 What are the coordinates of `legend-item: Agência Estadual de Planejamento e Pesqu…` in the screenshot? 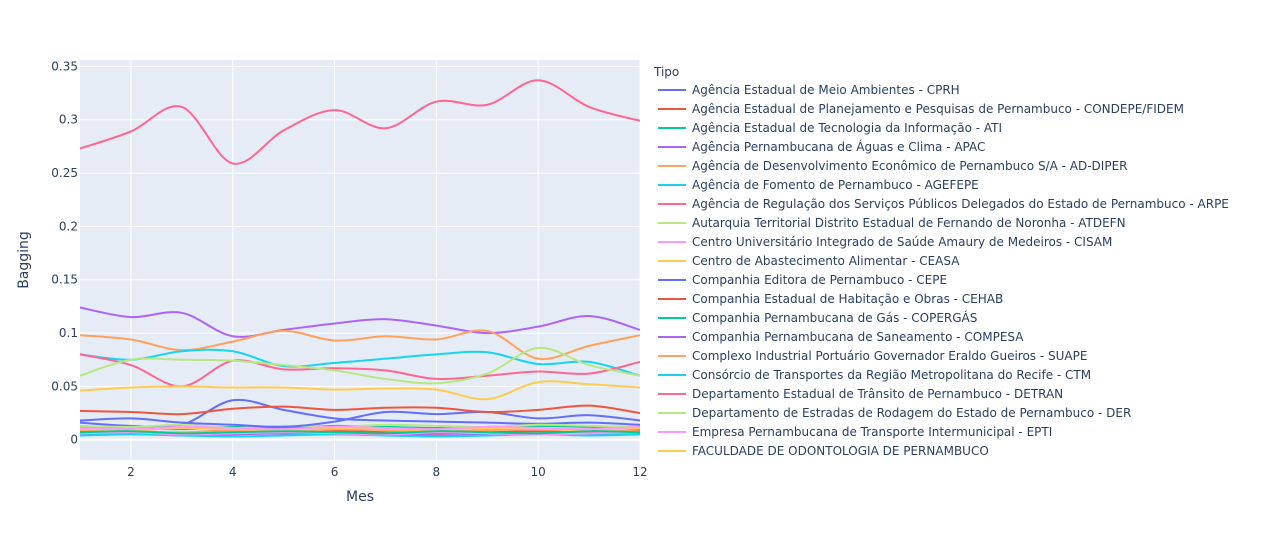 It's located at (921, 109).